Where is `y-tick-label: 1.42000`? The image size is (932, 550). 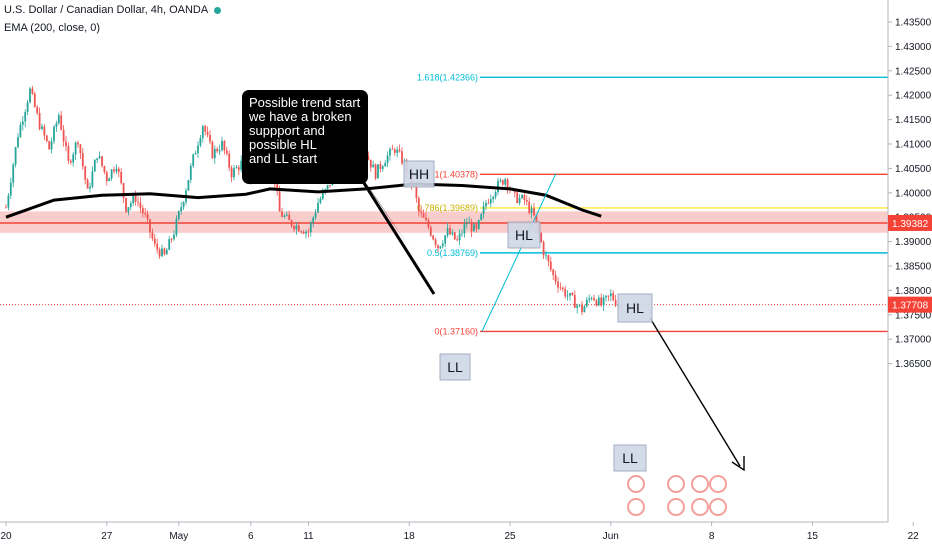
y-tick-label: 1.42000 is located at coordinates (913, 96).